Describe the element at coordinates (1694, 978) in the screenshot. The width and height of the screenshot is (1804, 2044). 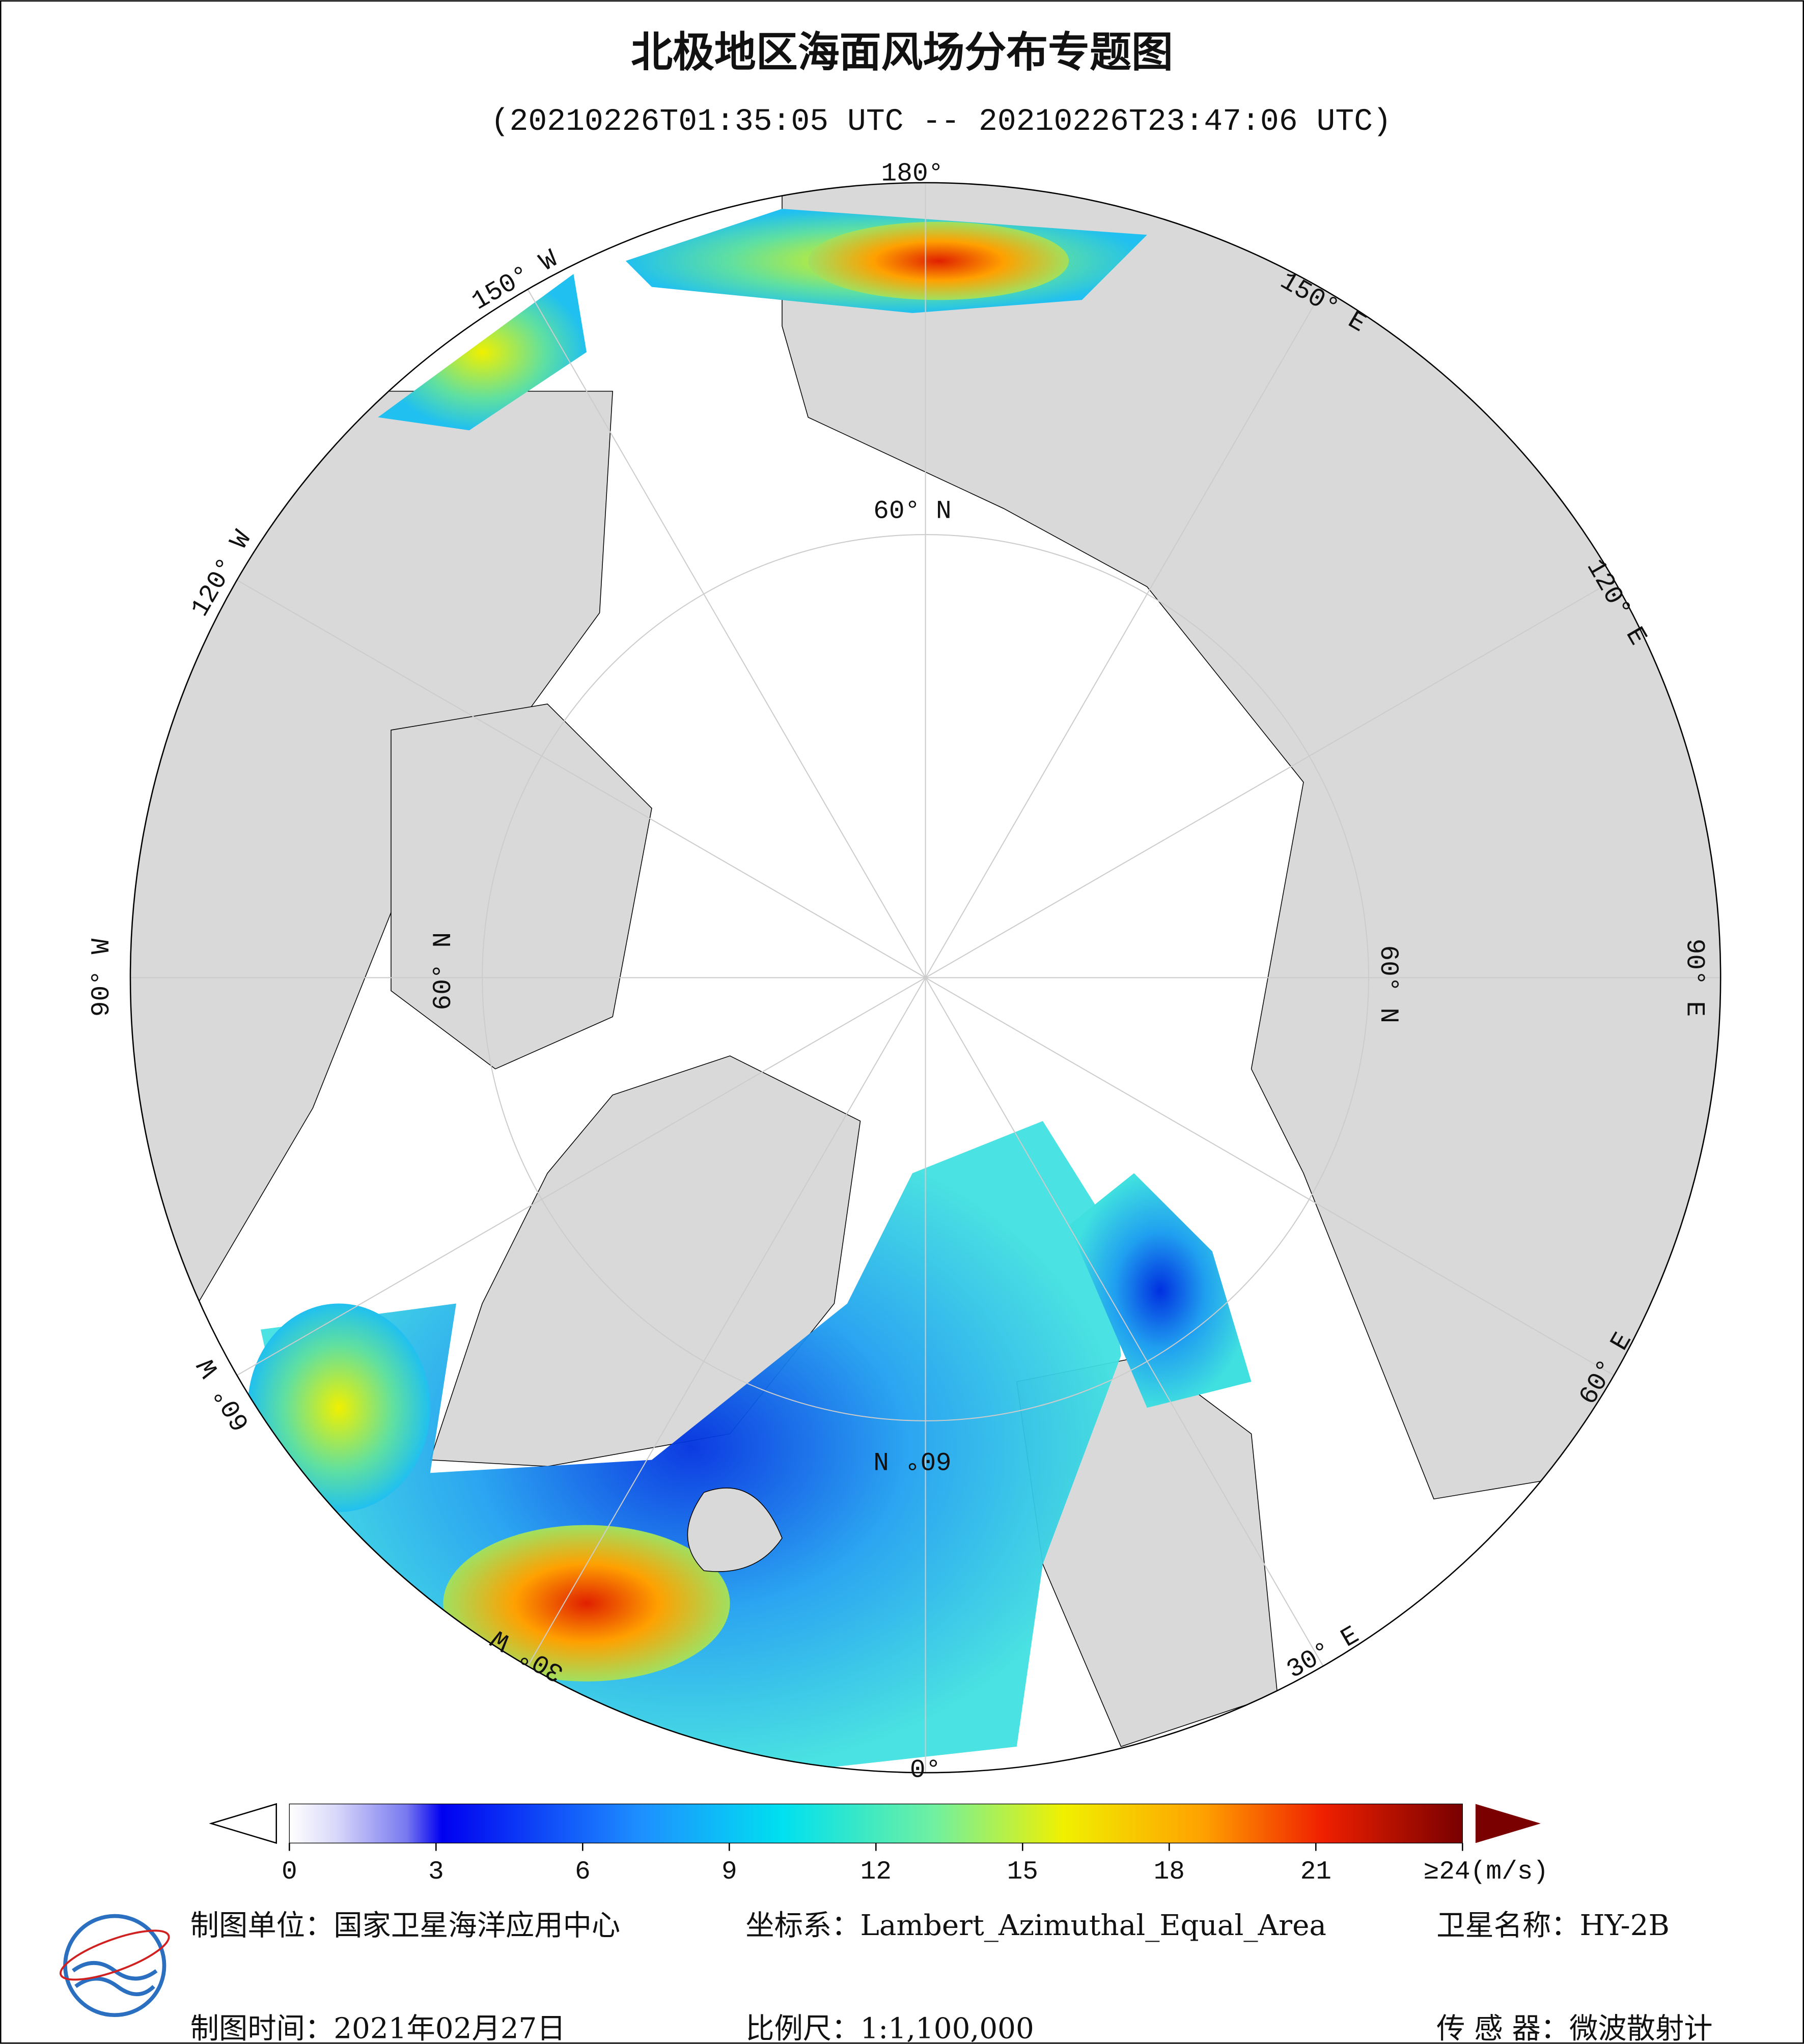
I see `lon-label: 90° E` at that location.